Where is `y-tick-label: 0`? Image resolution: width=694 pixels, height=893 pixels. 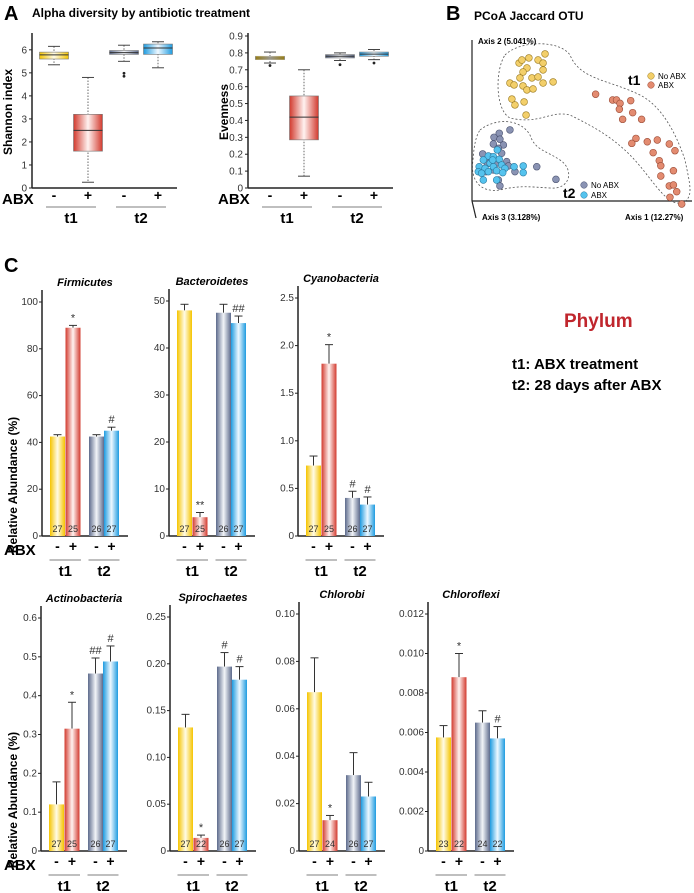
y-tick-label: 0 is located at coordinates (292, 851).